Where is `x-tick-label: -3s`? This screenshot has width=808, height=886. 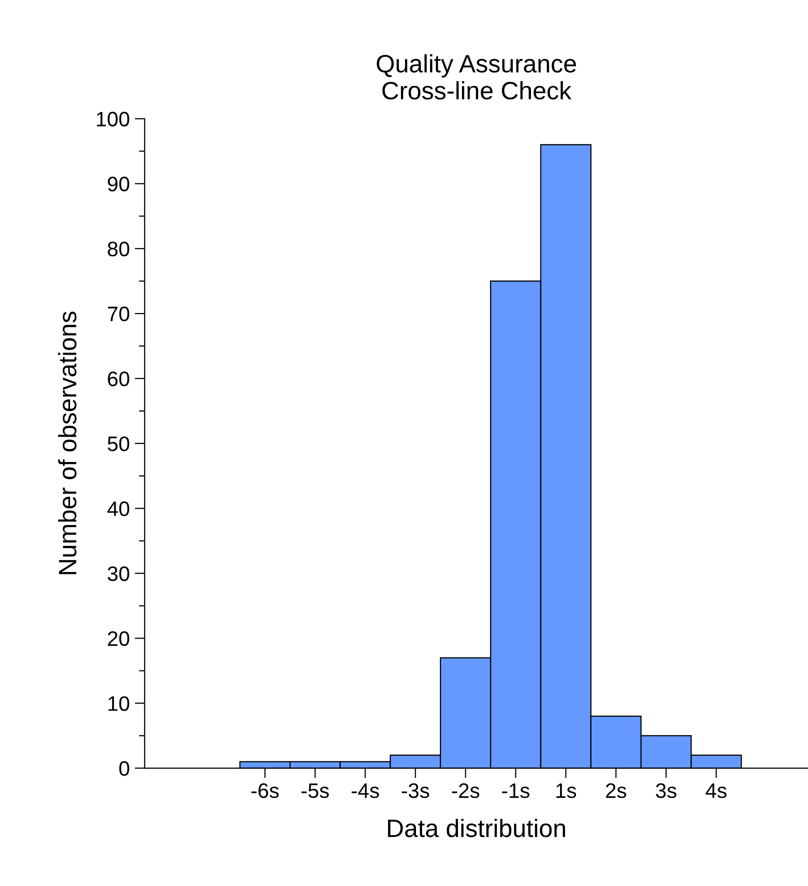 x-tick-label: -3s is located at coordinates (416, 790).